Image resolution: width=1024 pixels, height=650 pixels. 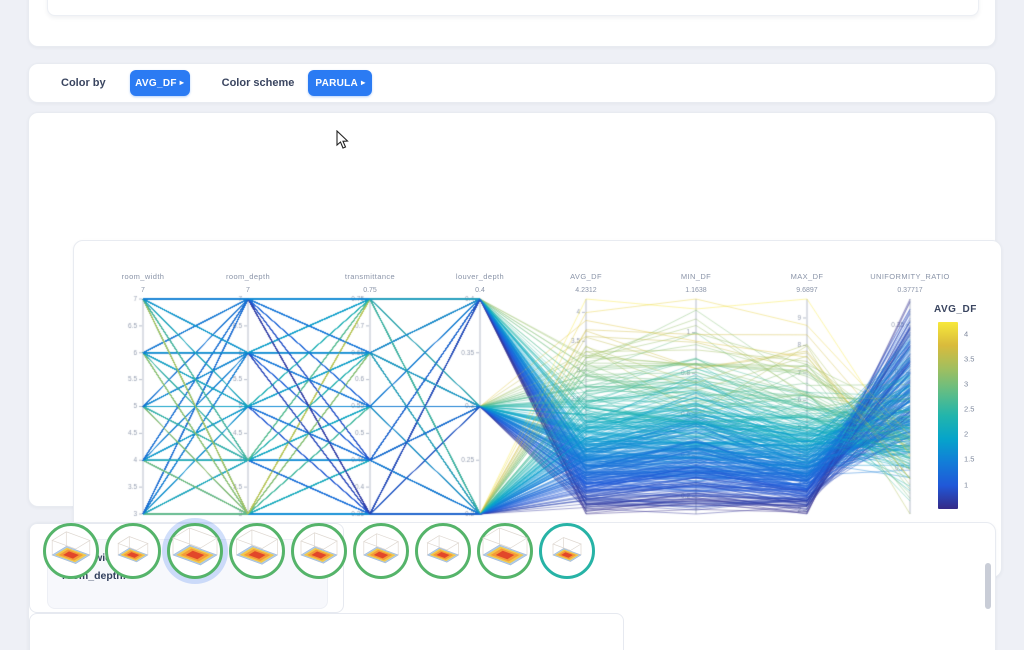 I want to click on axis-value: 9.6897, so click(x=807, y=290).